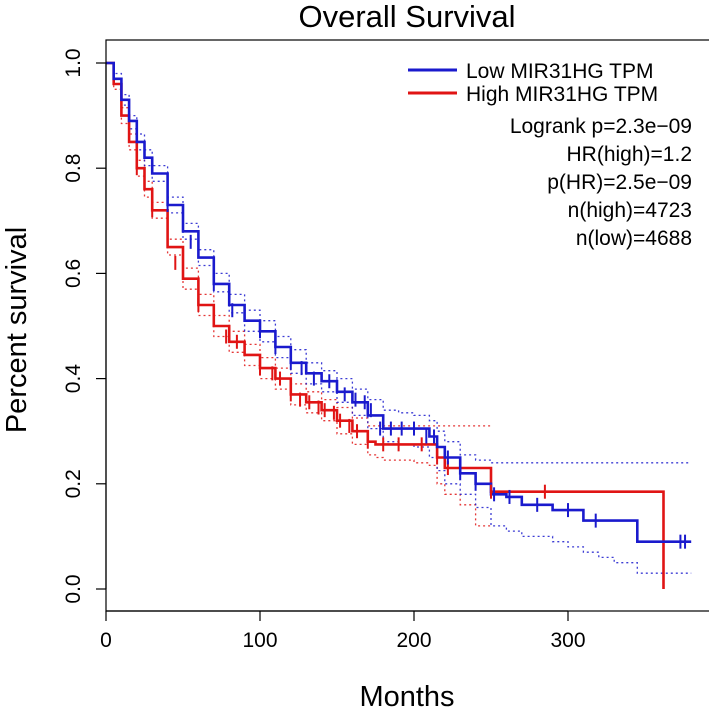 The height and width of the screenshot is (712, 709). I want to click on legend-label-low: Low MIR31HG TPM, so click(560, 71).